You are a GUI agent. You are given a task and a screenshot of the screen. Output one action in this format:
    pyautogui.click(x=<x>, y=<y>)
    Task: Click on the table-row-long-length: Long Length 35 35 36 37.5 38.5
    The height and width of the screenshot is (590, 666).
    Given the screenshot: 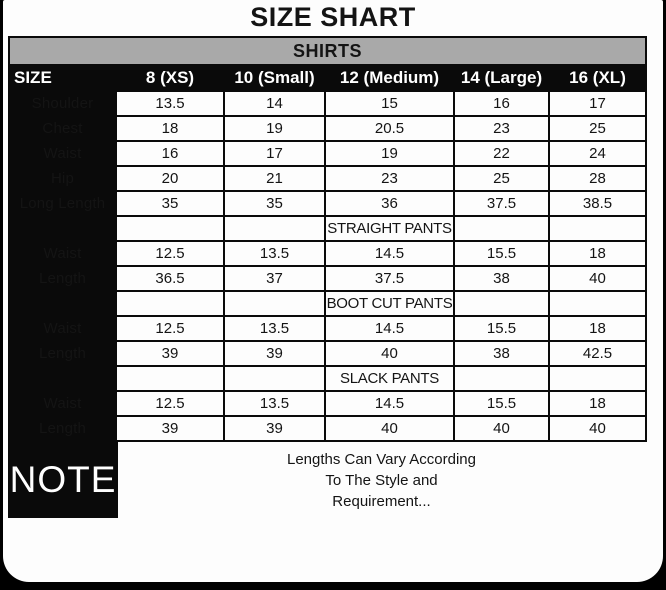 What is the action you would take?
    pyautogui.click(x=328, y=203)
    